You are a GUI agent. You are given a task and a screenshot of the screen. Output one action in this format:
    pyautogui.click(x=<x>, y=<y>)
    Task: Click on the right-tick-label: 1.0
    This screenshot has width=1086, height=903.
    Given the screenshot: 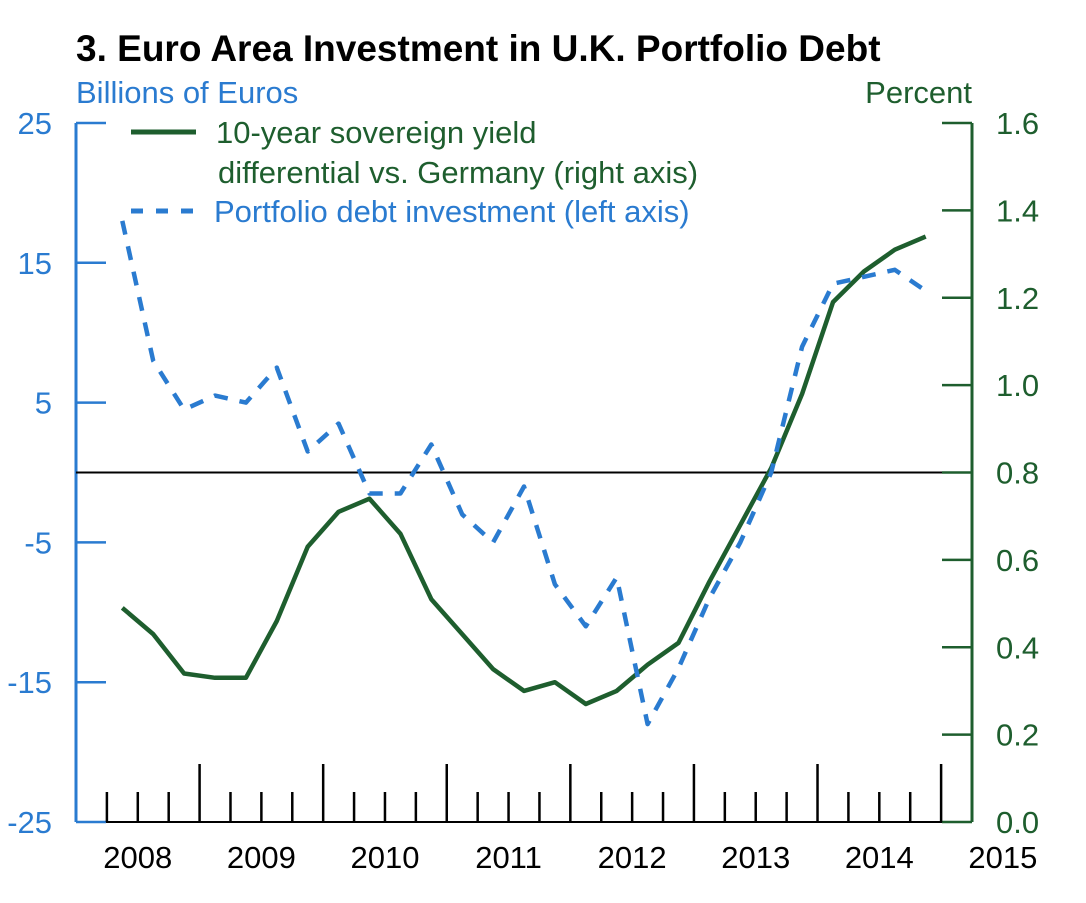 What is the action you would take?
    pyautogui.click(x=1017, y=385)
    